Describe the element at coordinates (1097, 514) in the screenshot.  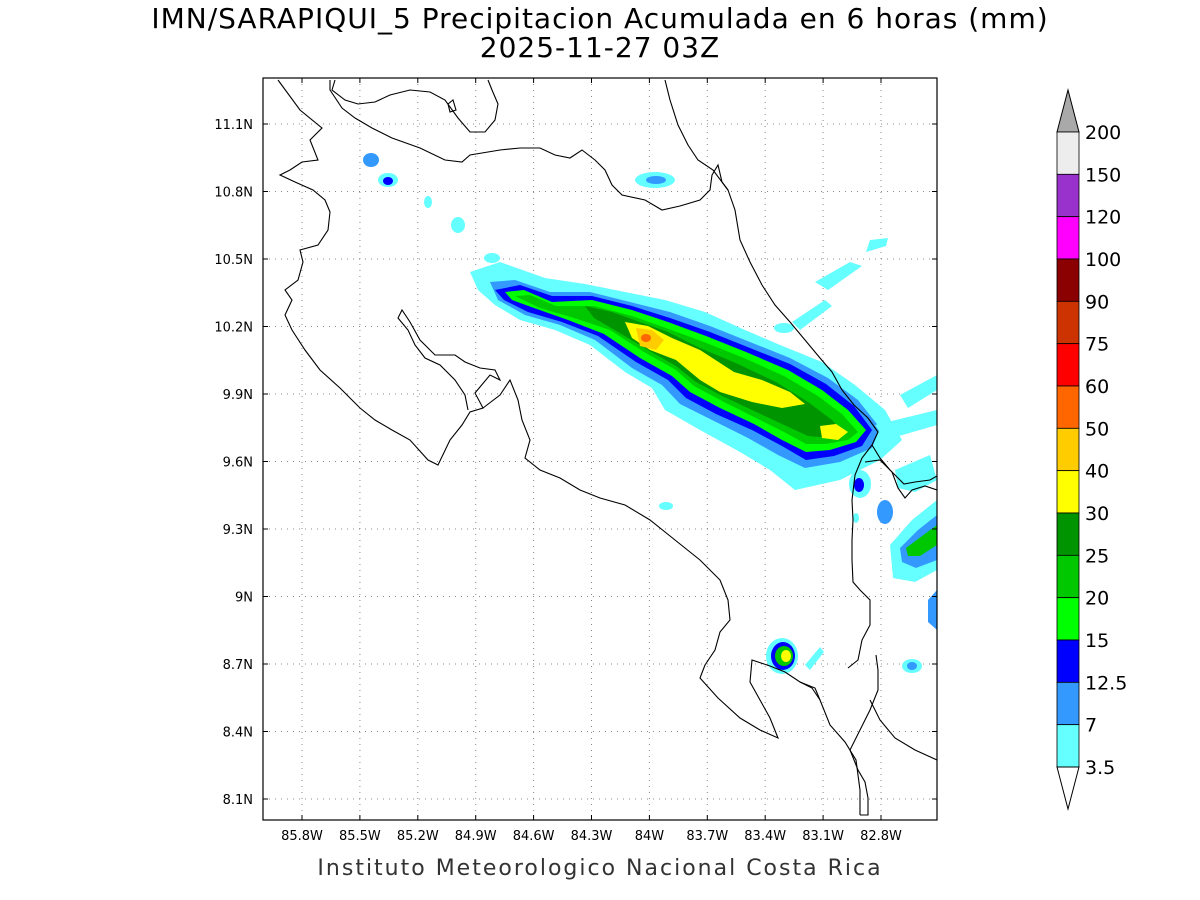
I see `legend-label: 30` at that location.